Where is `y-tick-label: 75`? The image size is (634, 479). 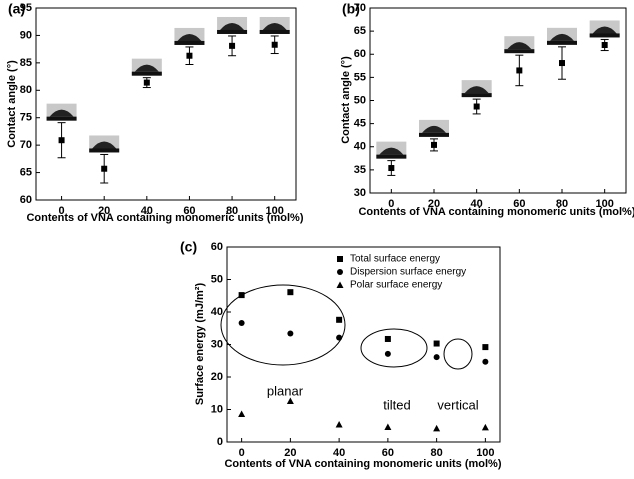
y-tick-label: 75 is located at coordinates (26, 118).